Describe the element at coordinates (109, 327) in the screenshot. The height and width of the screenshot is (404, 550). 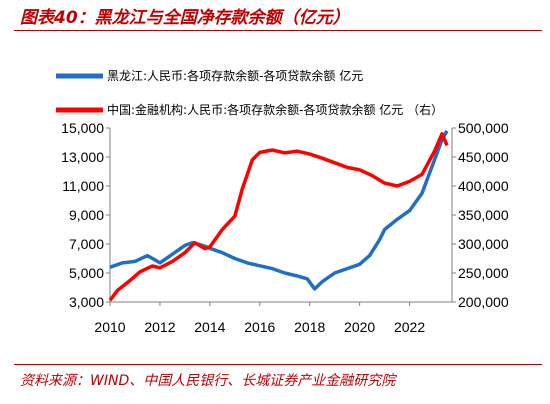
I see `x-tick-label: 2010` at that location.